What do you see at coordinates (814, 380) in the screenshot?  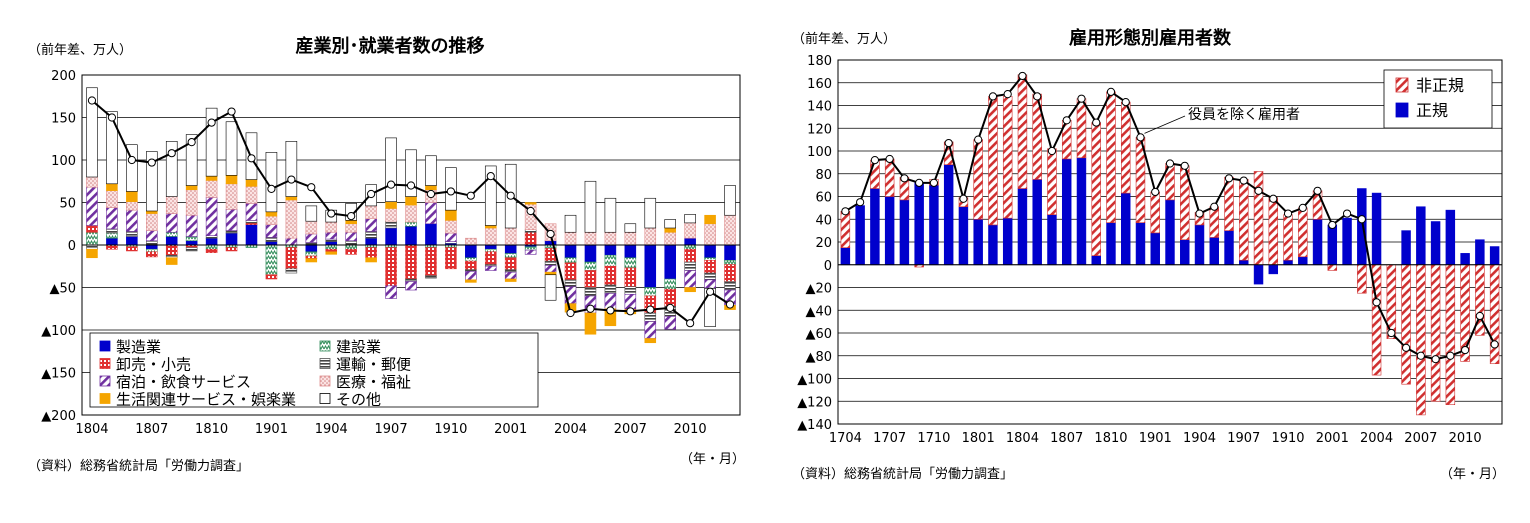 I see `y-tick-label: ▲100` at bounding box center [814, 380].